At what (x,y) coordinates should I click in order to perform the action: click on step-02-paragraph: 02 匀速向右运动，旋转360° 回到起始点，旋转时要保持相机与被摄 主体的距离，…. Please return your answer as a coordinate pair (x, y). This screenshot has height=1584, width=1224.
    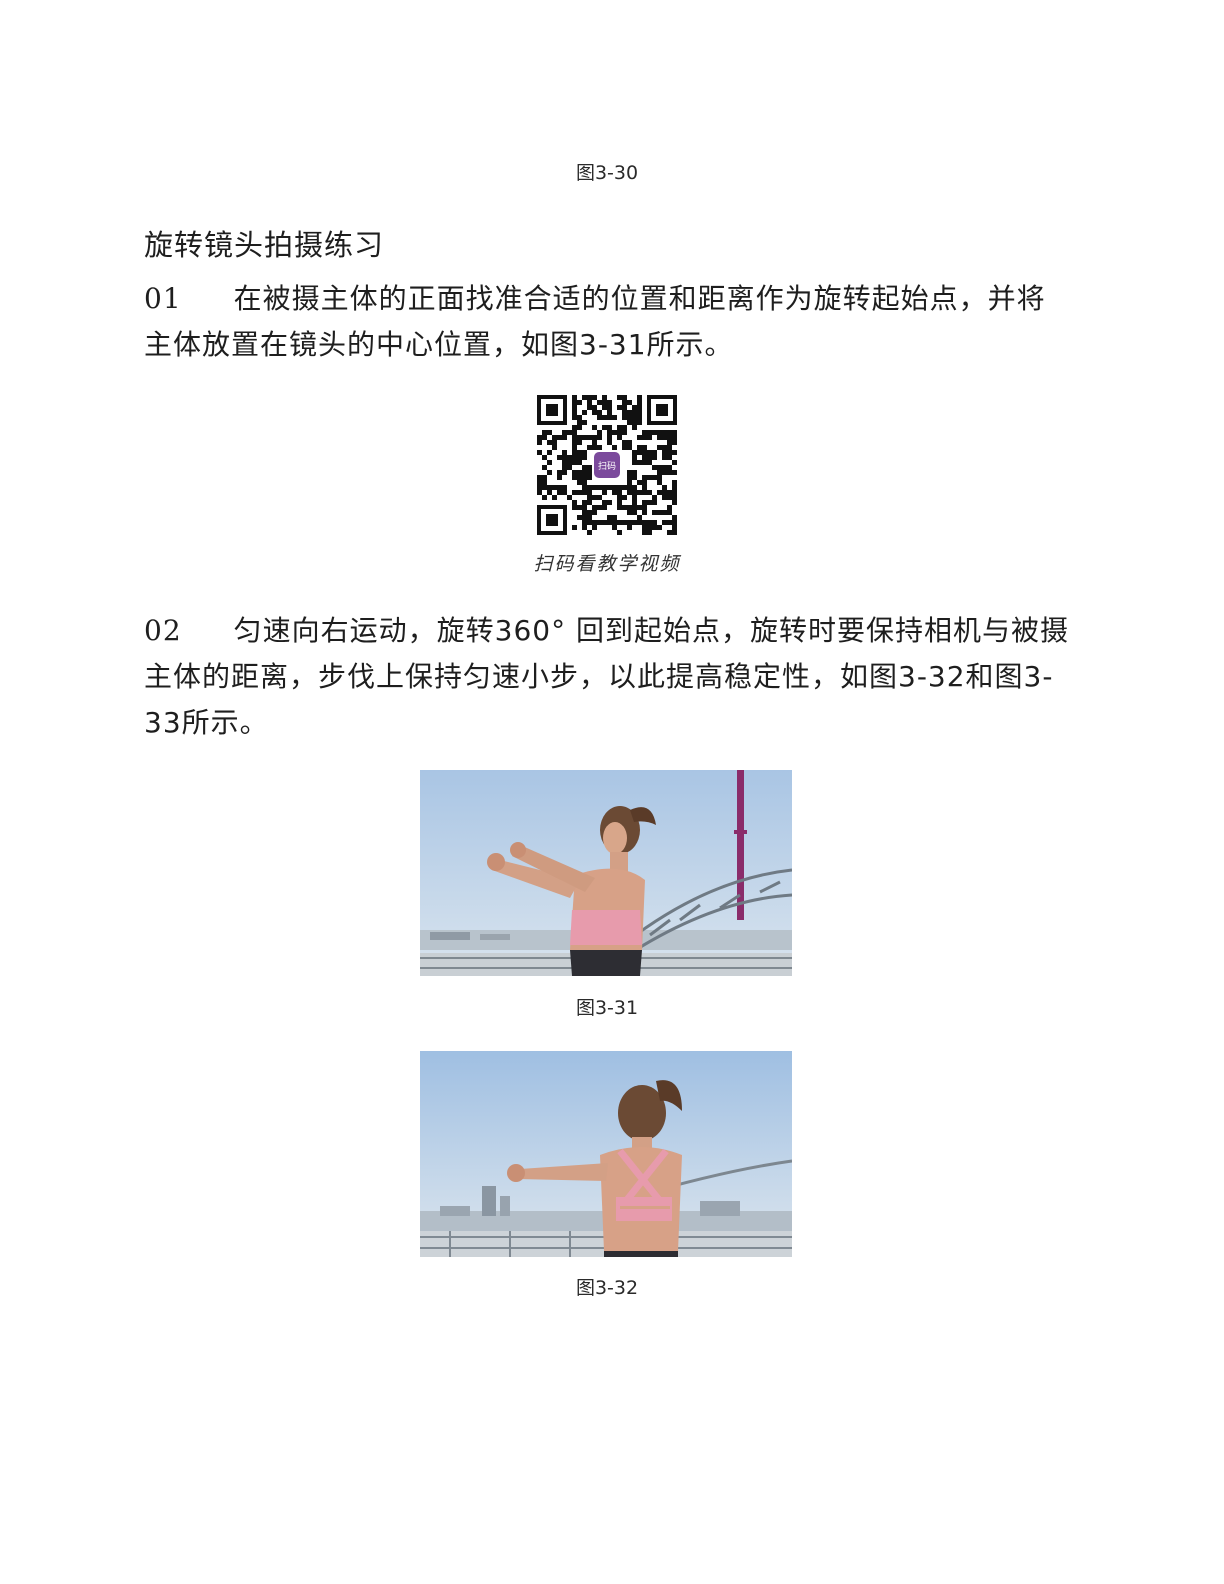
    Looking at the image, I should click on (609, 677).